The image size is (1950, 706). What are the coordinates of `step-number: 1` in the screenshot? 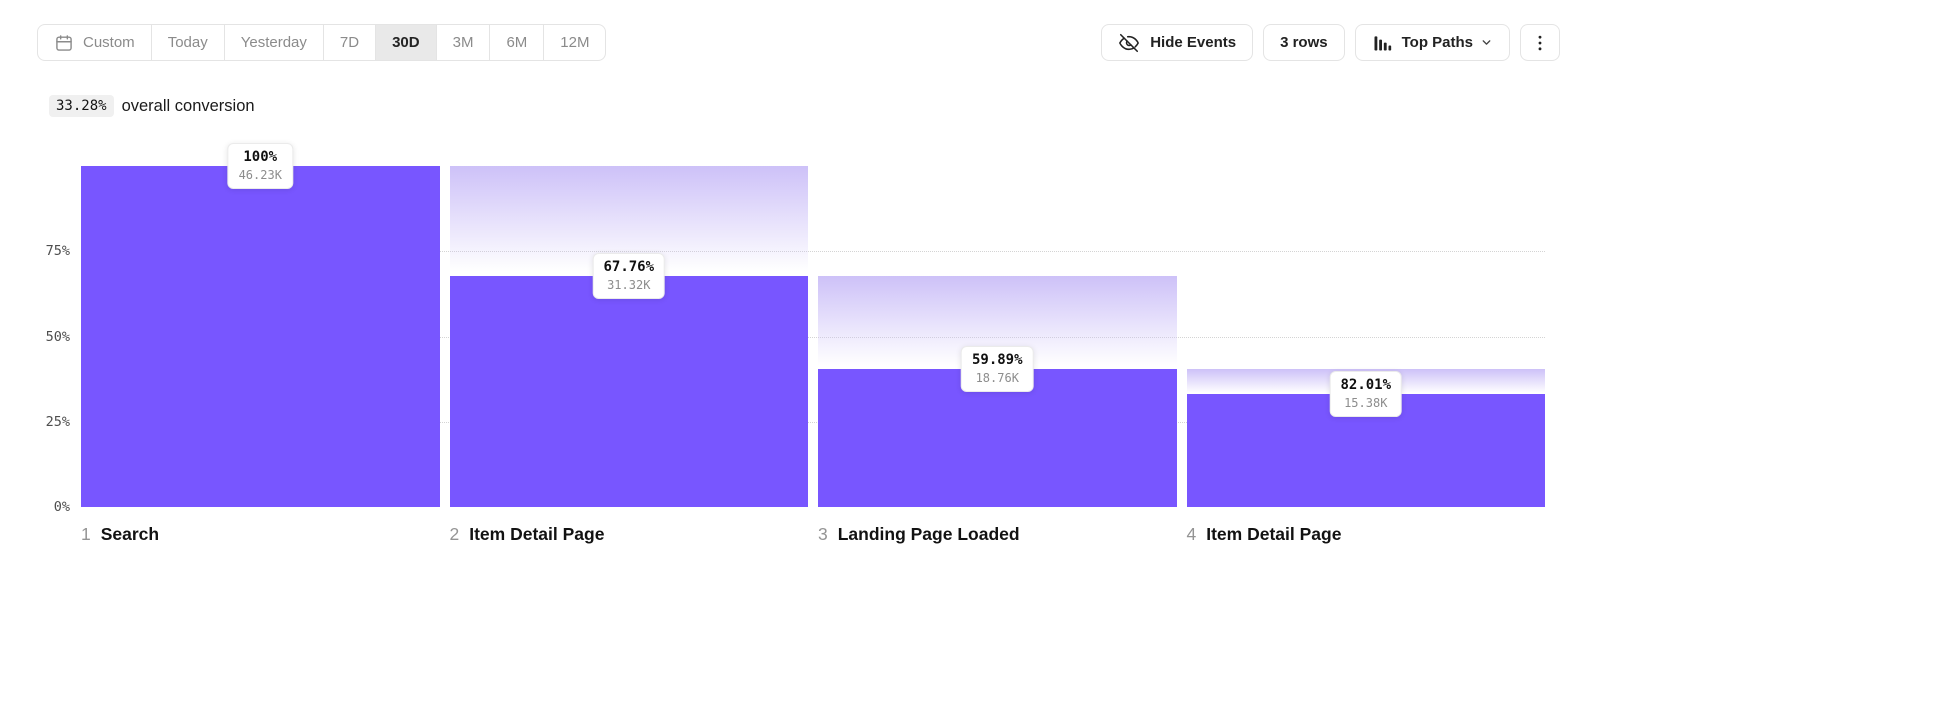 It's located at (86, 534).